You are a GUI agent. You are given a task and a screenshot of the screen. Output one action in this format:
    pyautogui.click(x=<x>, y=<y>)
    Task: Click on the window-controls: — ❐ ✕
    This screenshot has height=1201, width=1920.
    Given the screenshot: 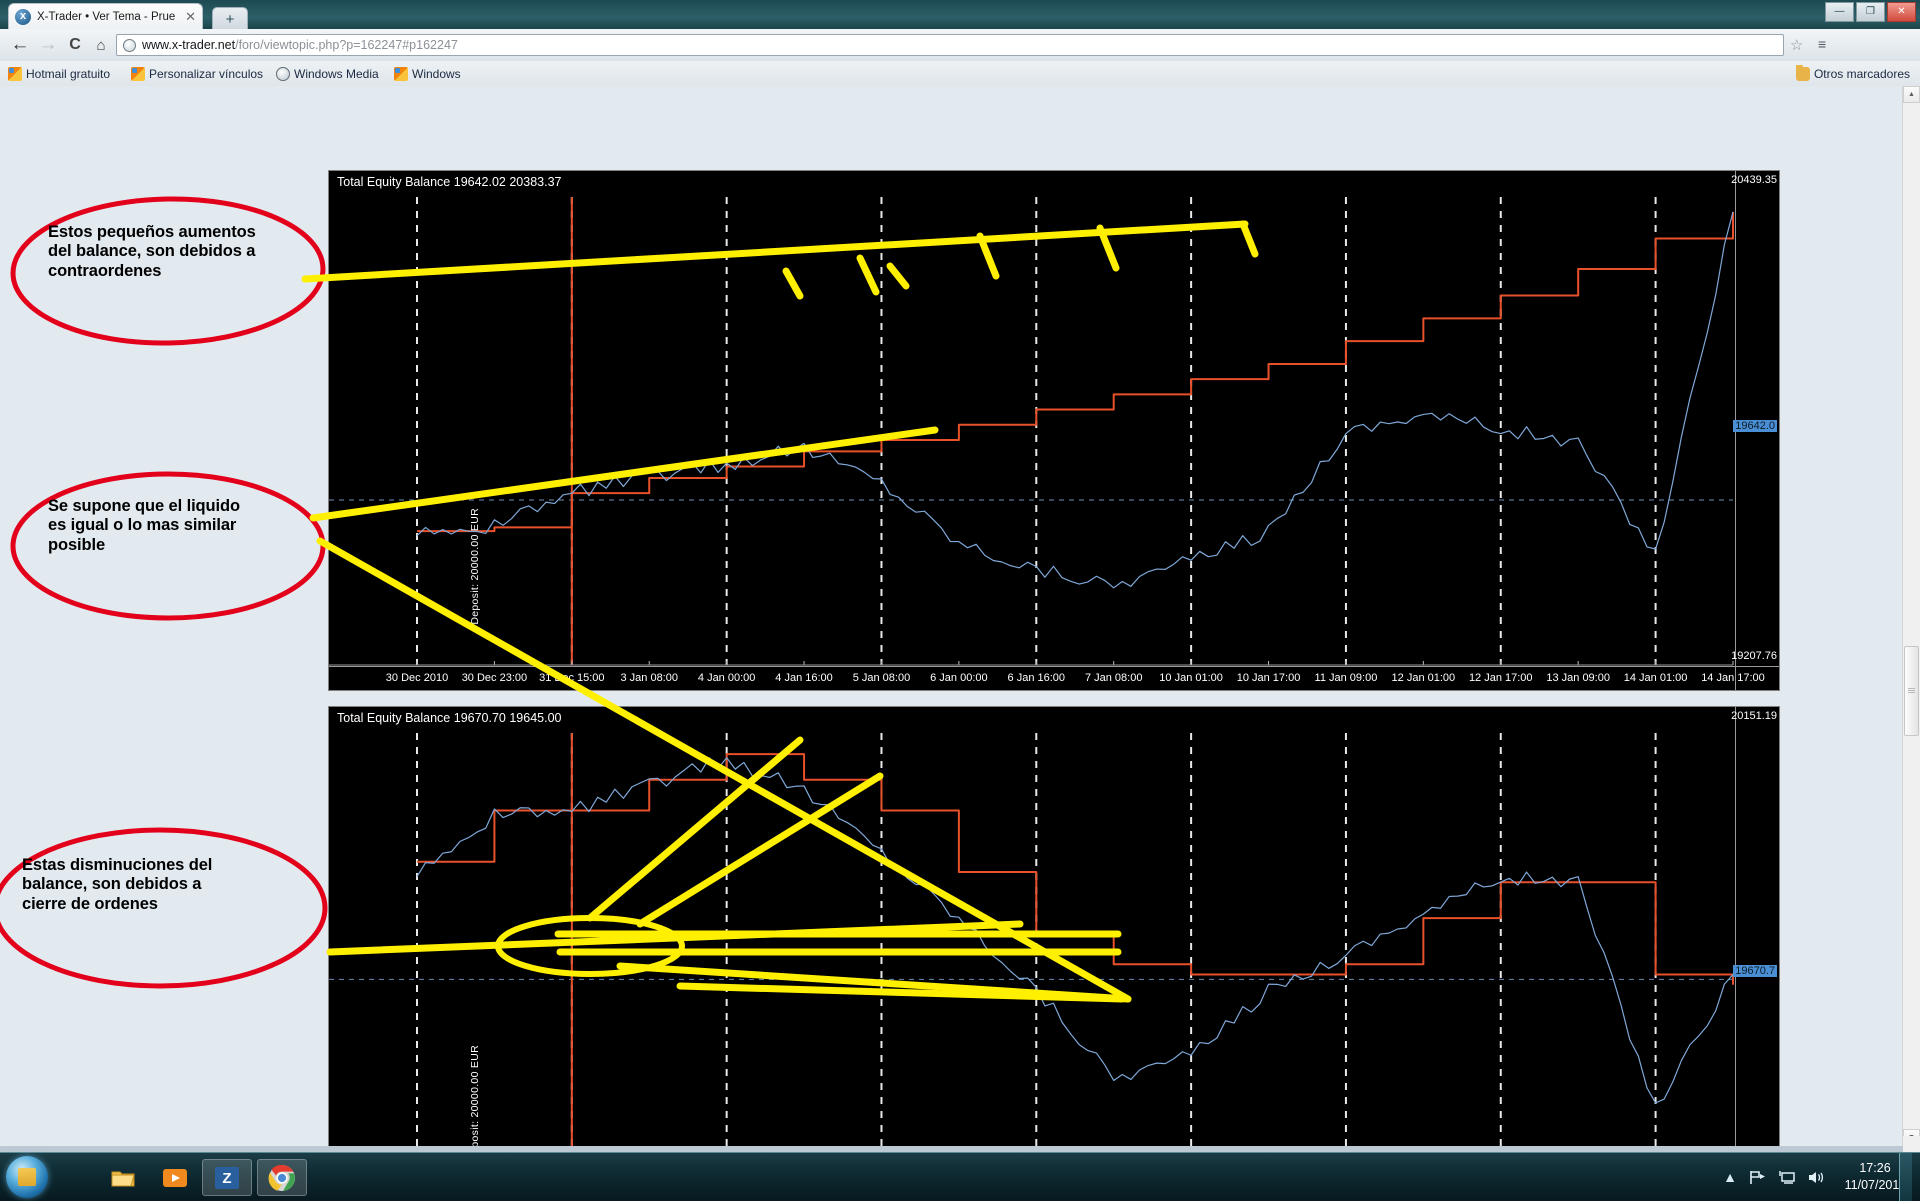 What is the action you would take?
    pyautogui.click(x=1870, y=12)
    